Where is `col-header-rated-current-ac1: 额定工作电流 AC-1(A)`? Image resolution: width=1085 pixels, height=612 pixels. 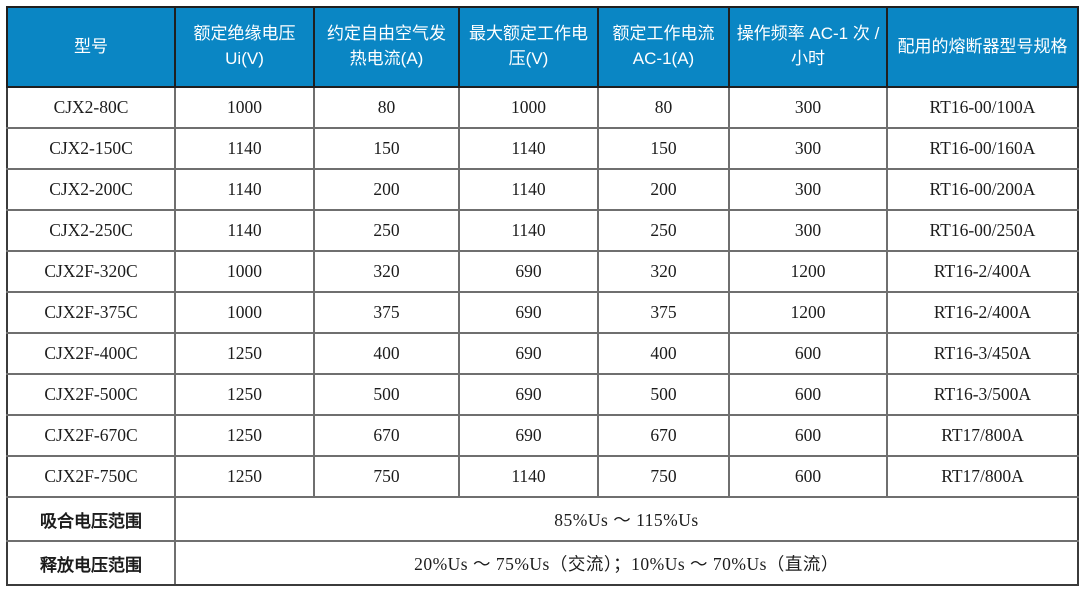
col-header-rated-current-ac1: 额定工作电流 AC-1(A) is located at coordinates (663, 47).